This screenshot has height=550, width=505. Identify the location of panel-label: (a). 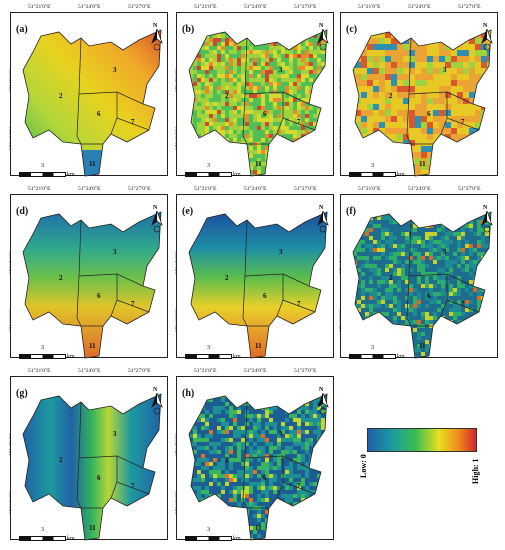
(22, 29).